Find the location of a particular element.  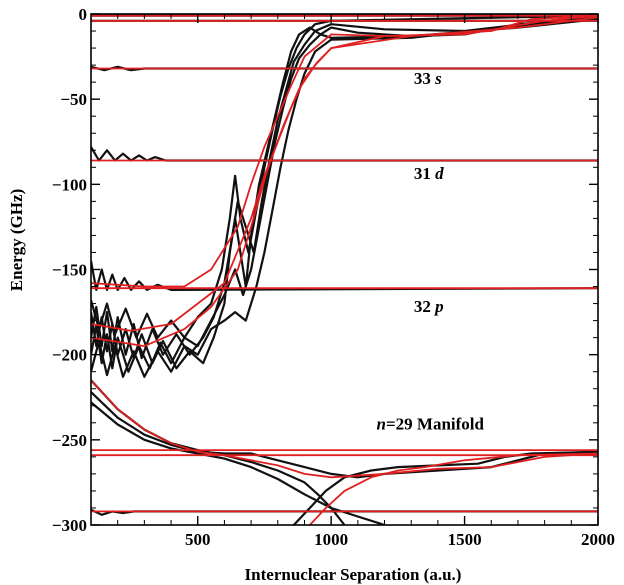

y-tick-label: −150 is located at coordinates (69, 270).